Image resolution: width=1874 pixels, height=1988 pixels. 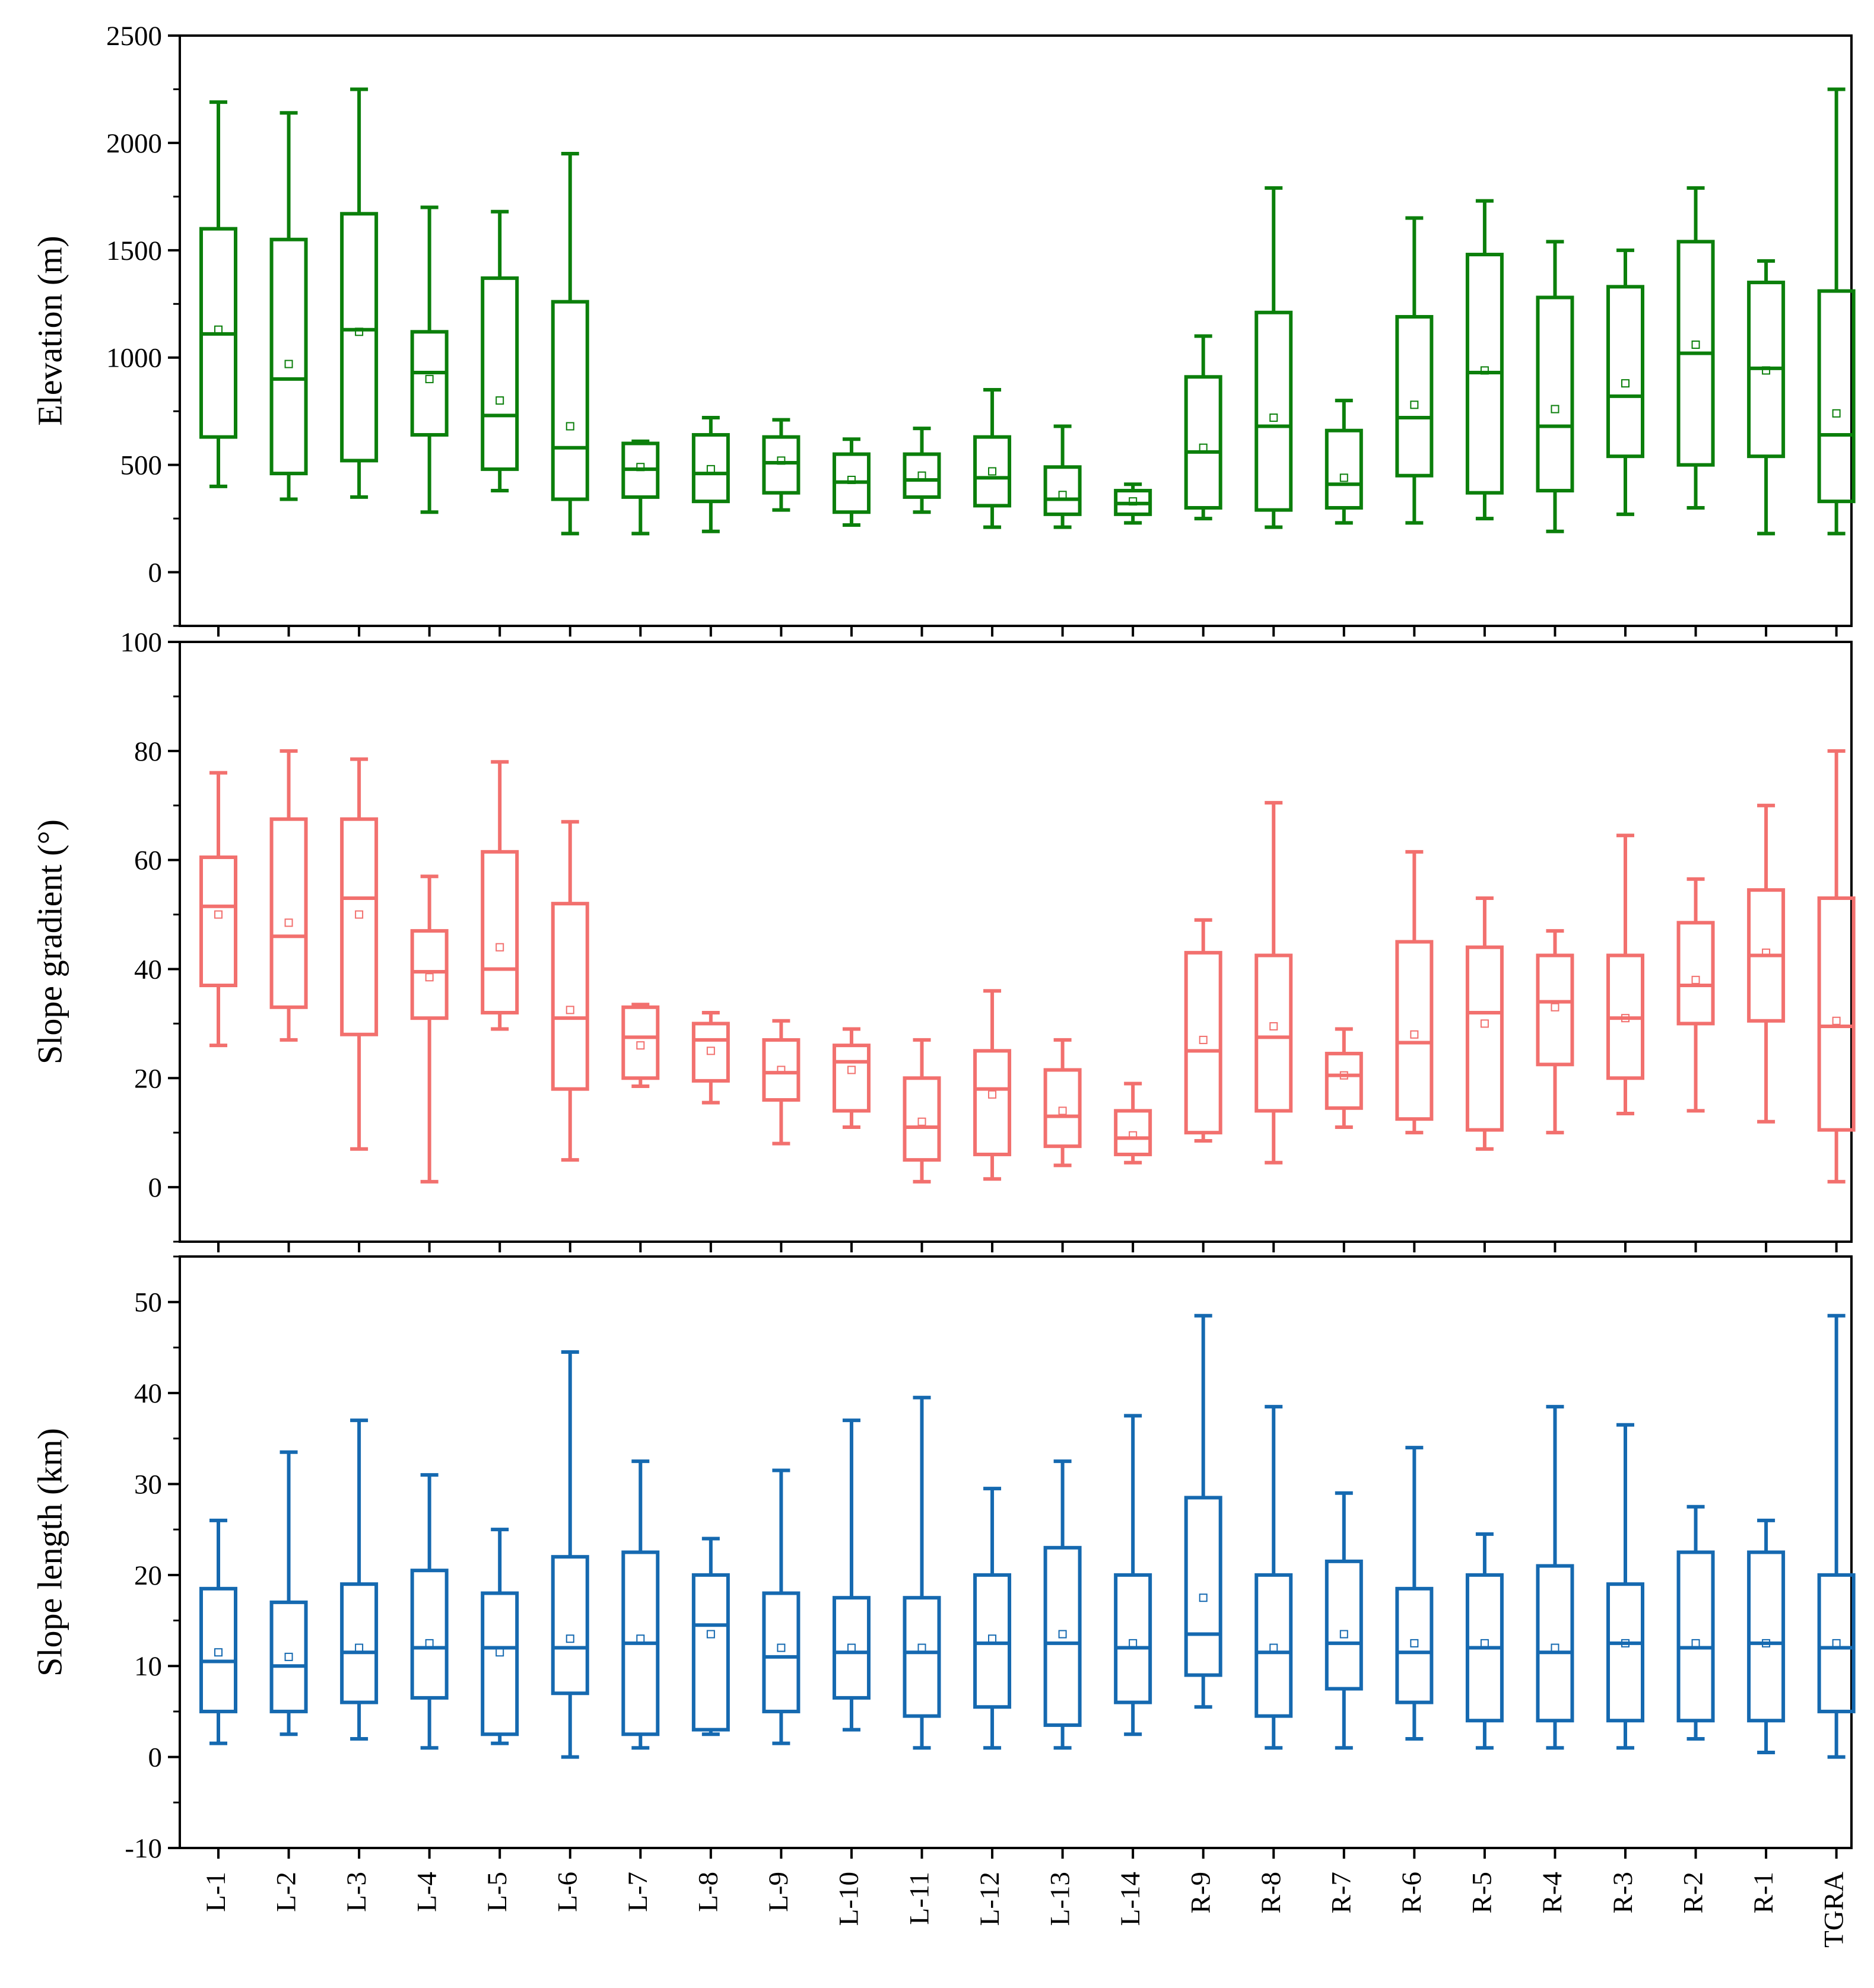 I want to click on x-category-label: L-8, so click(x=708, y=1892).